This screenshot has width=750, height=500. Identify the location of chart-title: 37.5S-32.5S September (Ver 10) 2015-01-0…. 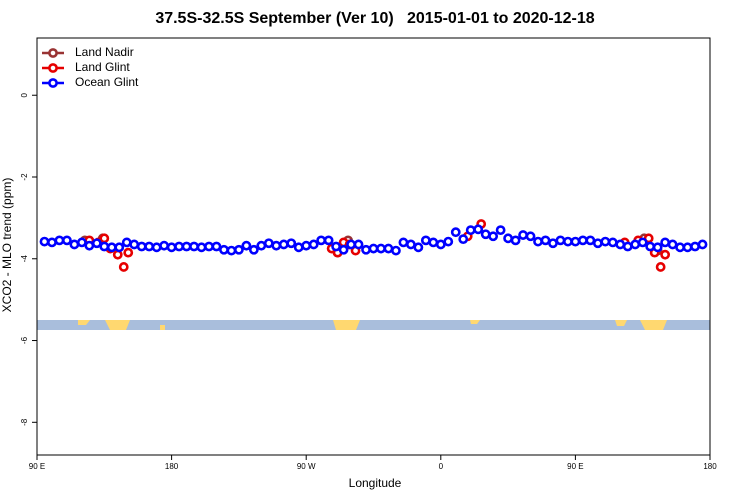
(374, 18).